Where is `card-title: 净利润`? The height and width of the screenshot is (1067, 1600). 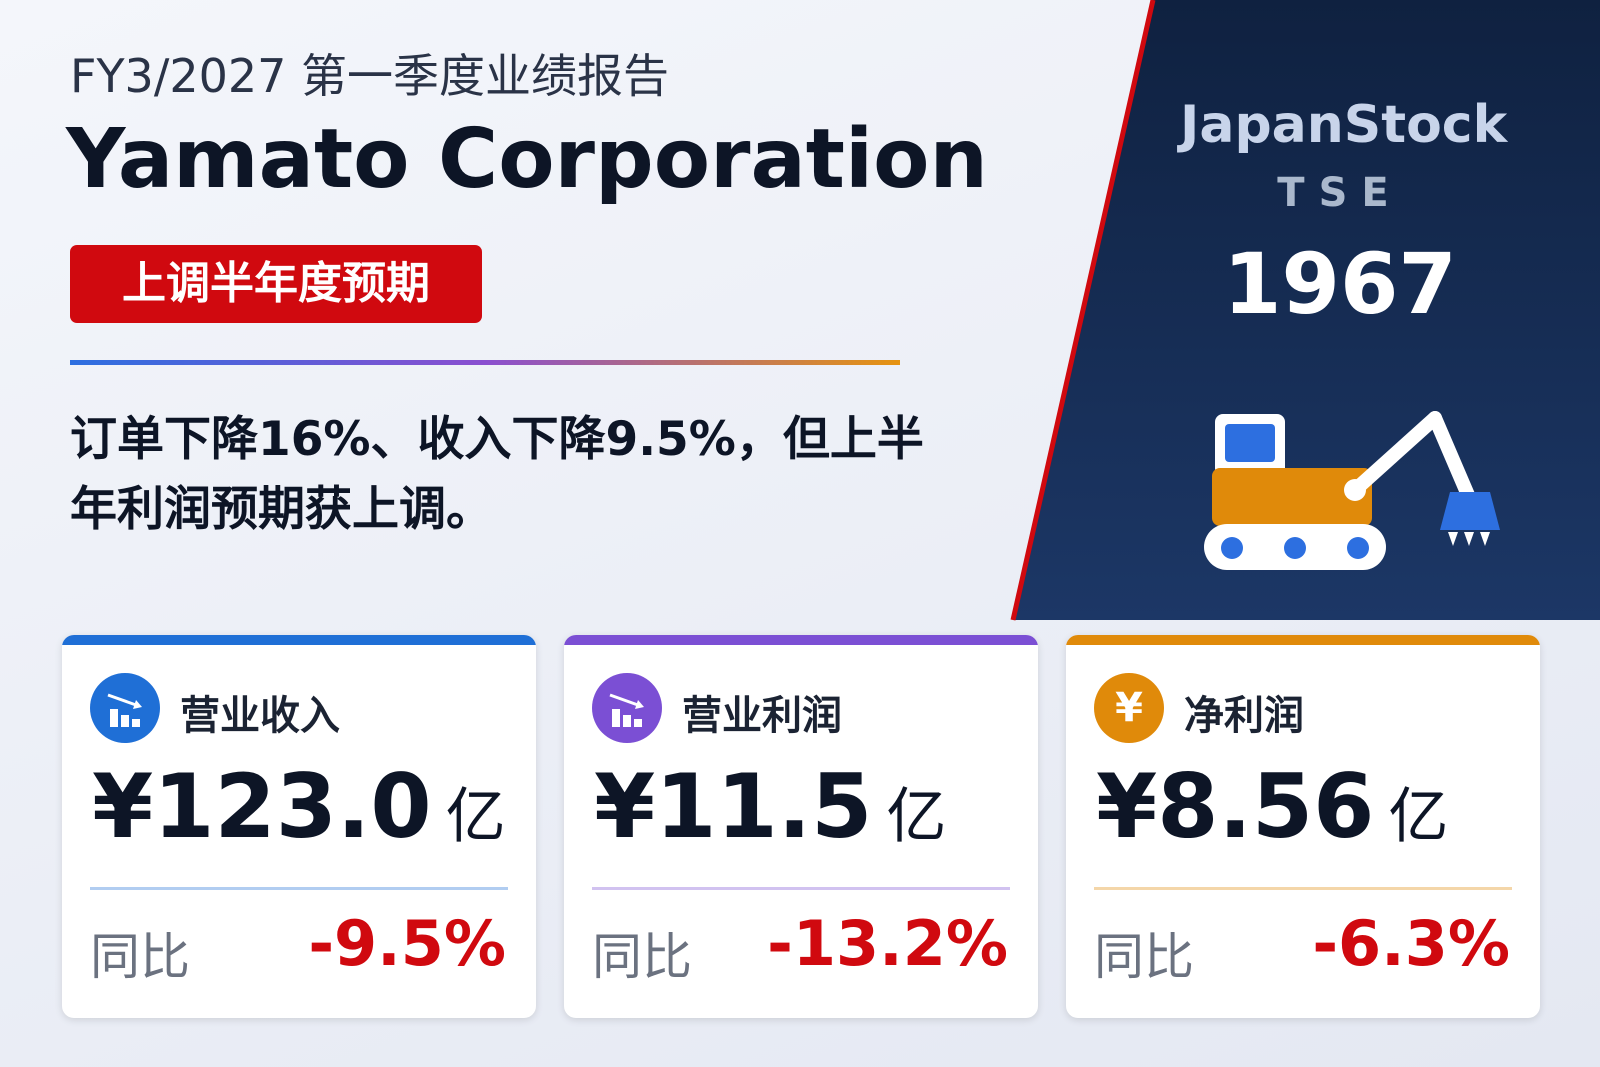
card-title: 净利润 is located at coordinates (1244, 716).